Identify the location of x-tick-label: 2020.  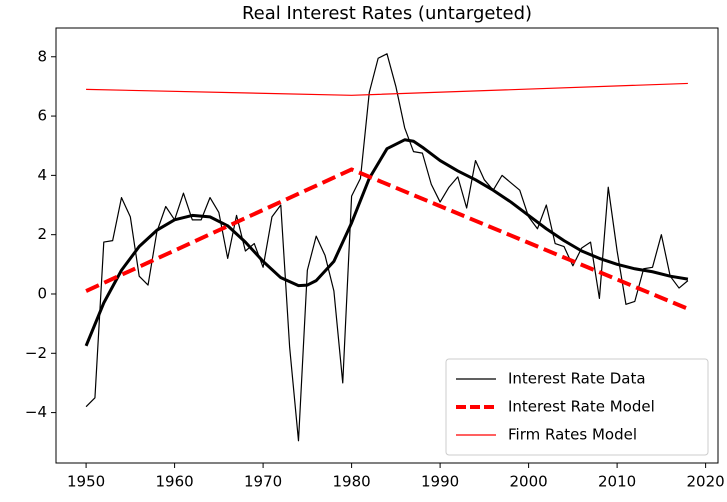
(706, 482).